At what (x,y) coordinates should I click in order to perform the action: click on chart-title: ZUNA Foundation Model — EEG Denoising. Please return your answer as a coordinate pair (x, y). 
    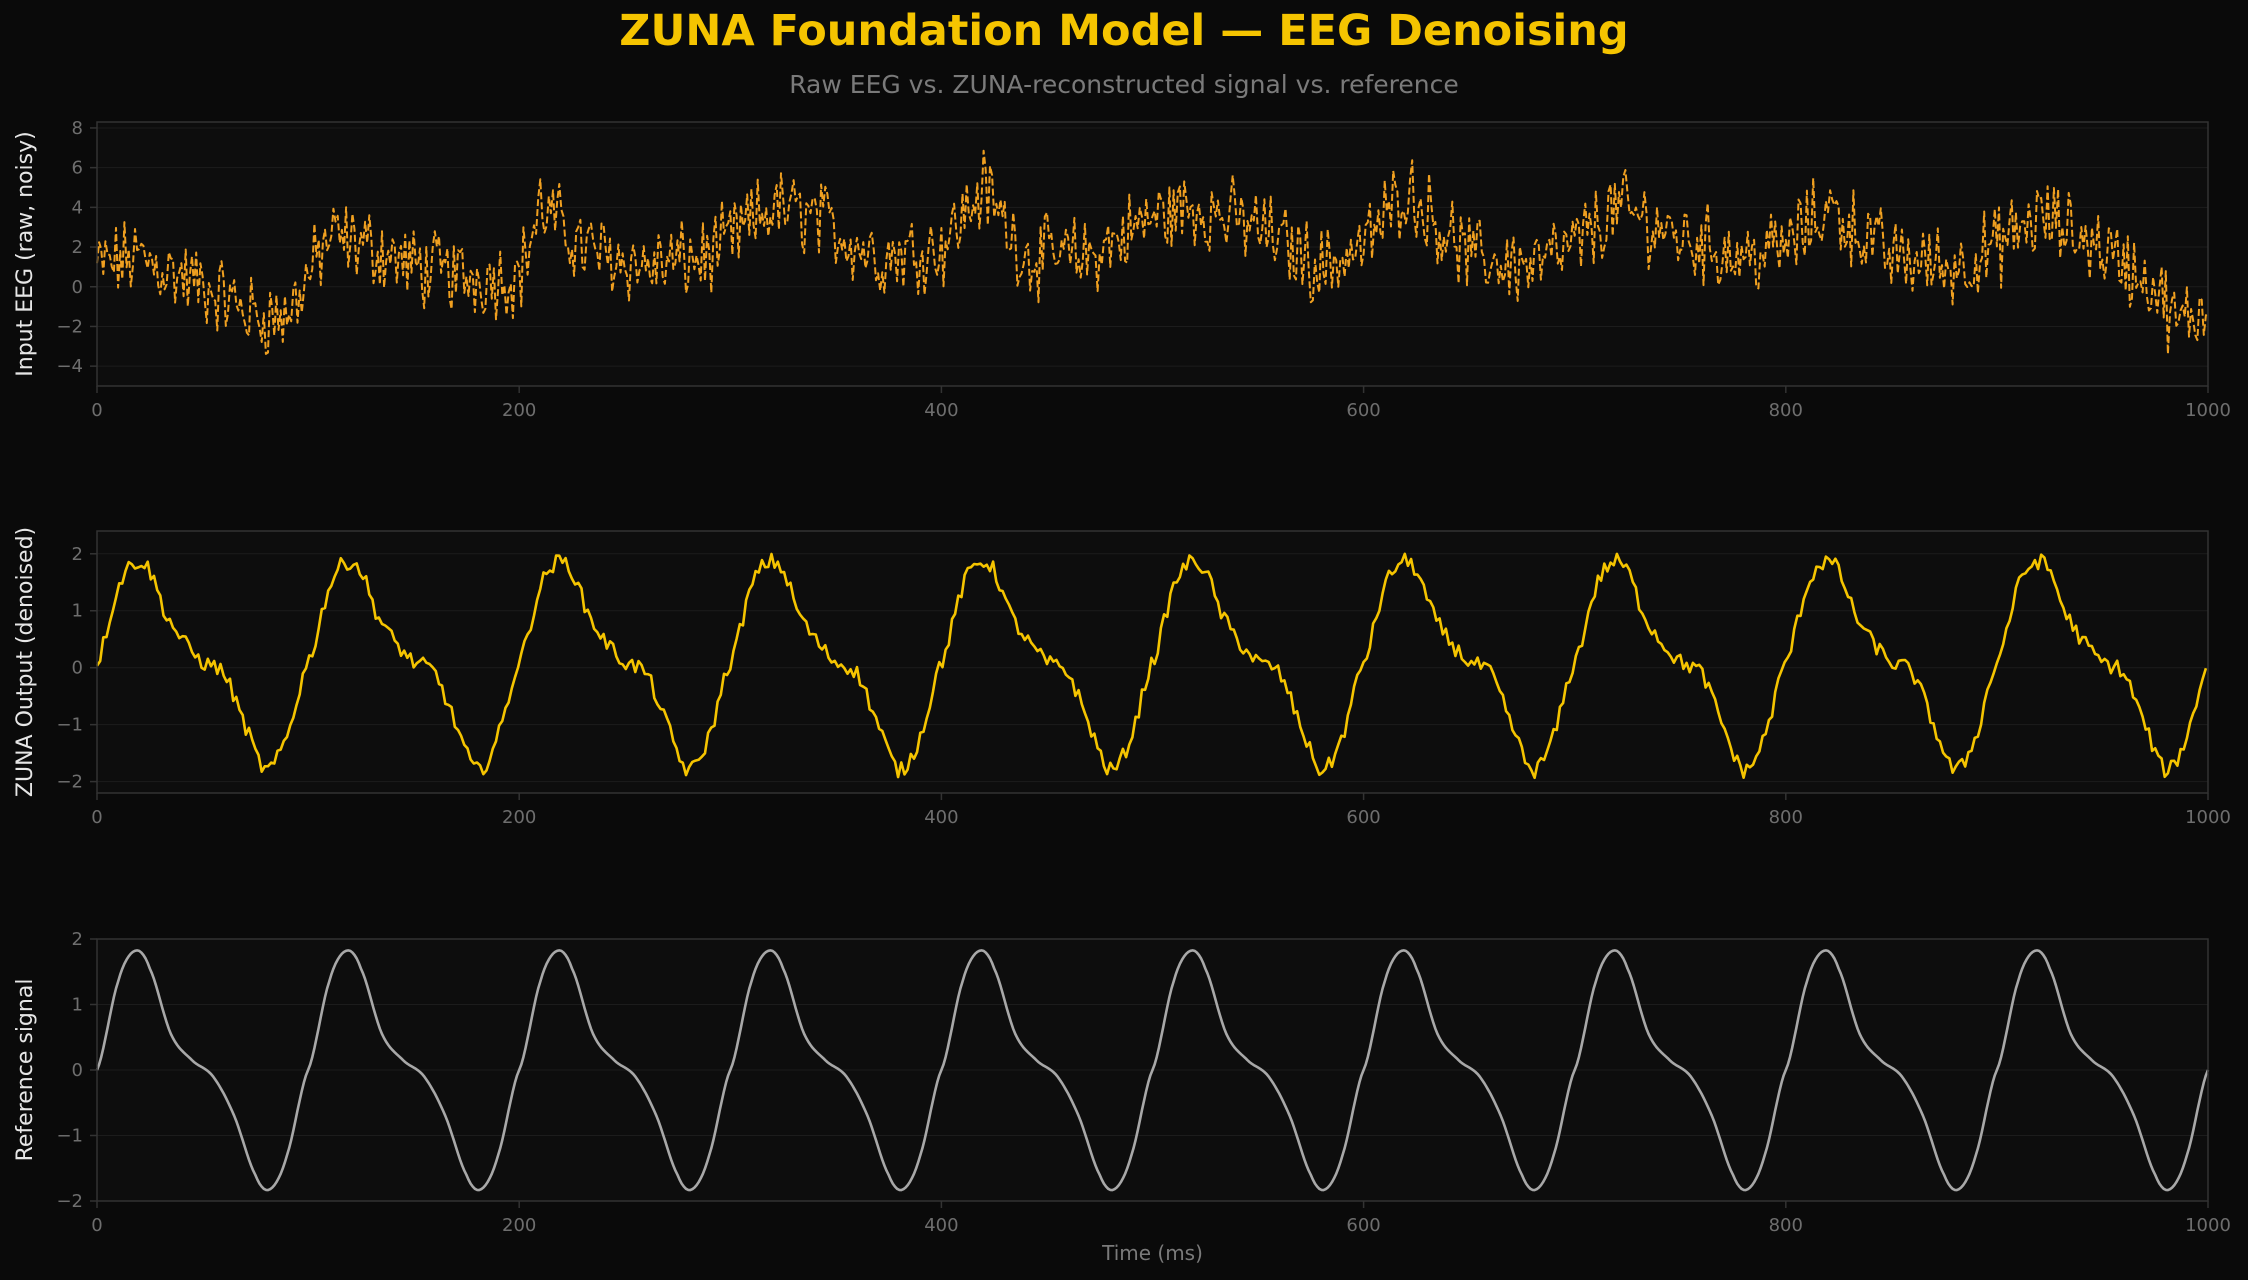
    Looking at the image, I should click on (1124, 31).